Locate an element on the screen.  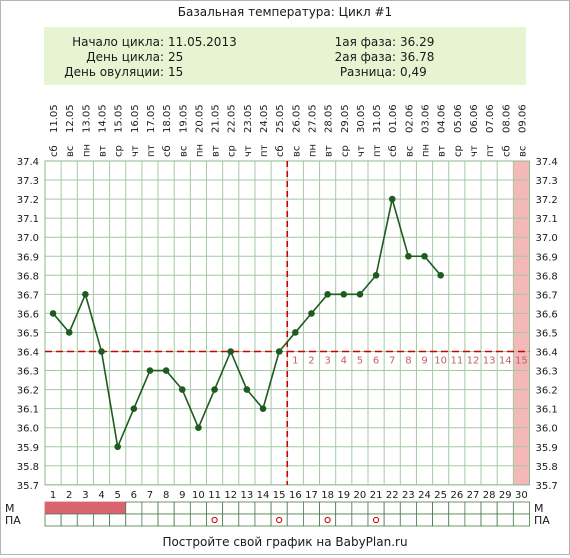
x-tick-label-weekday: ср is located at coordinates (119, 151).